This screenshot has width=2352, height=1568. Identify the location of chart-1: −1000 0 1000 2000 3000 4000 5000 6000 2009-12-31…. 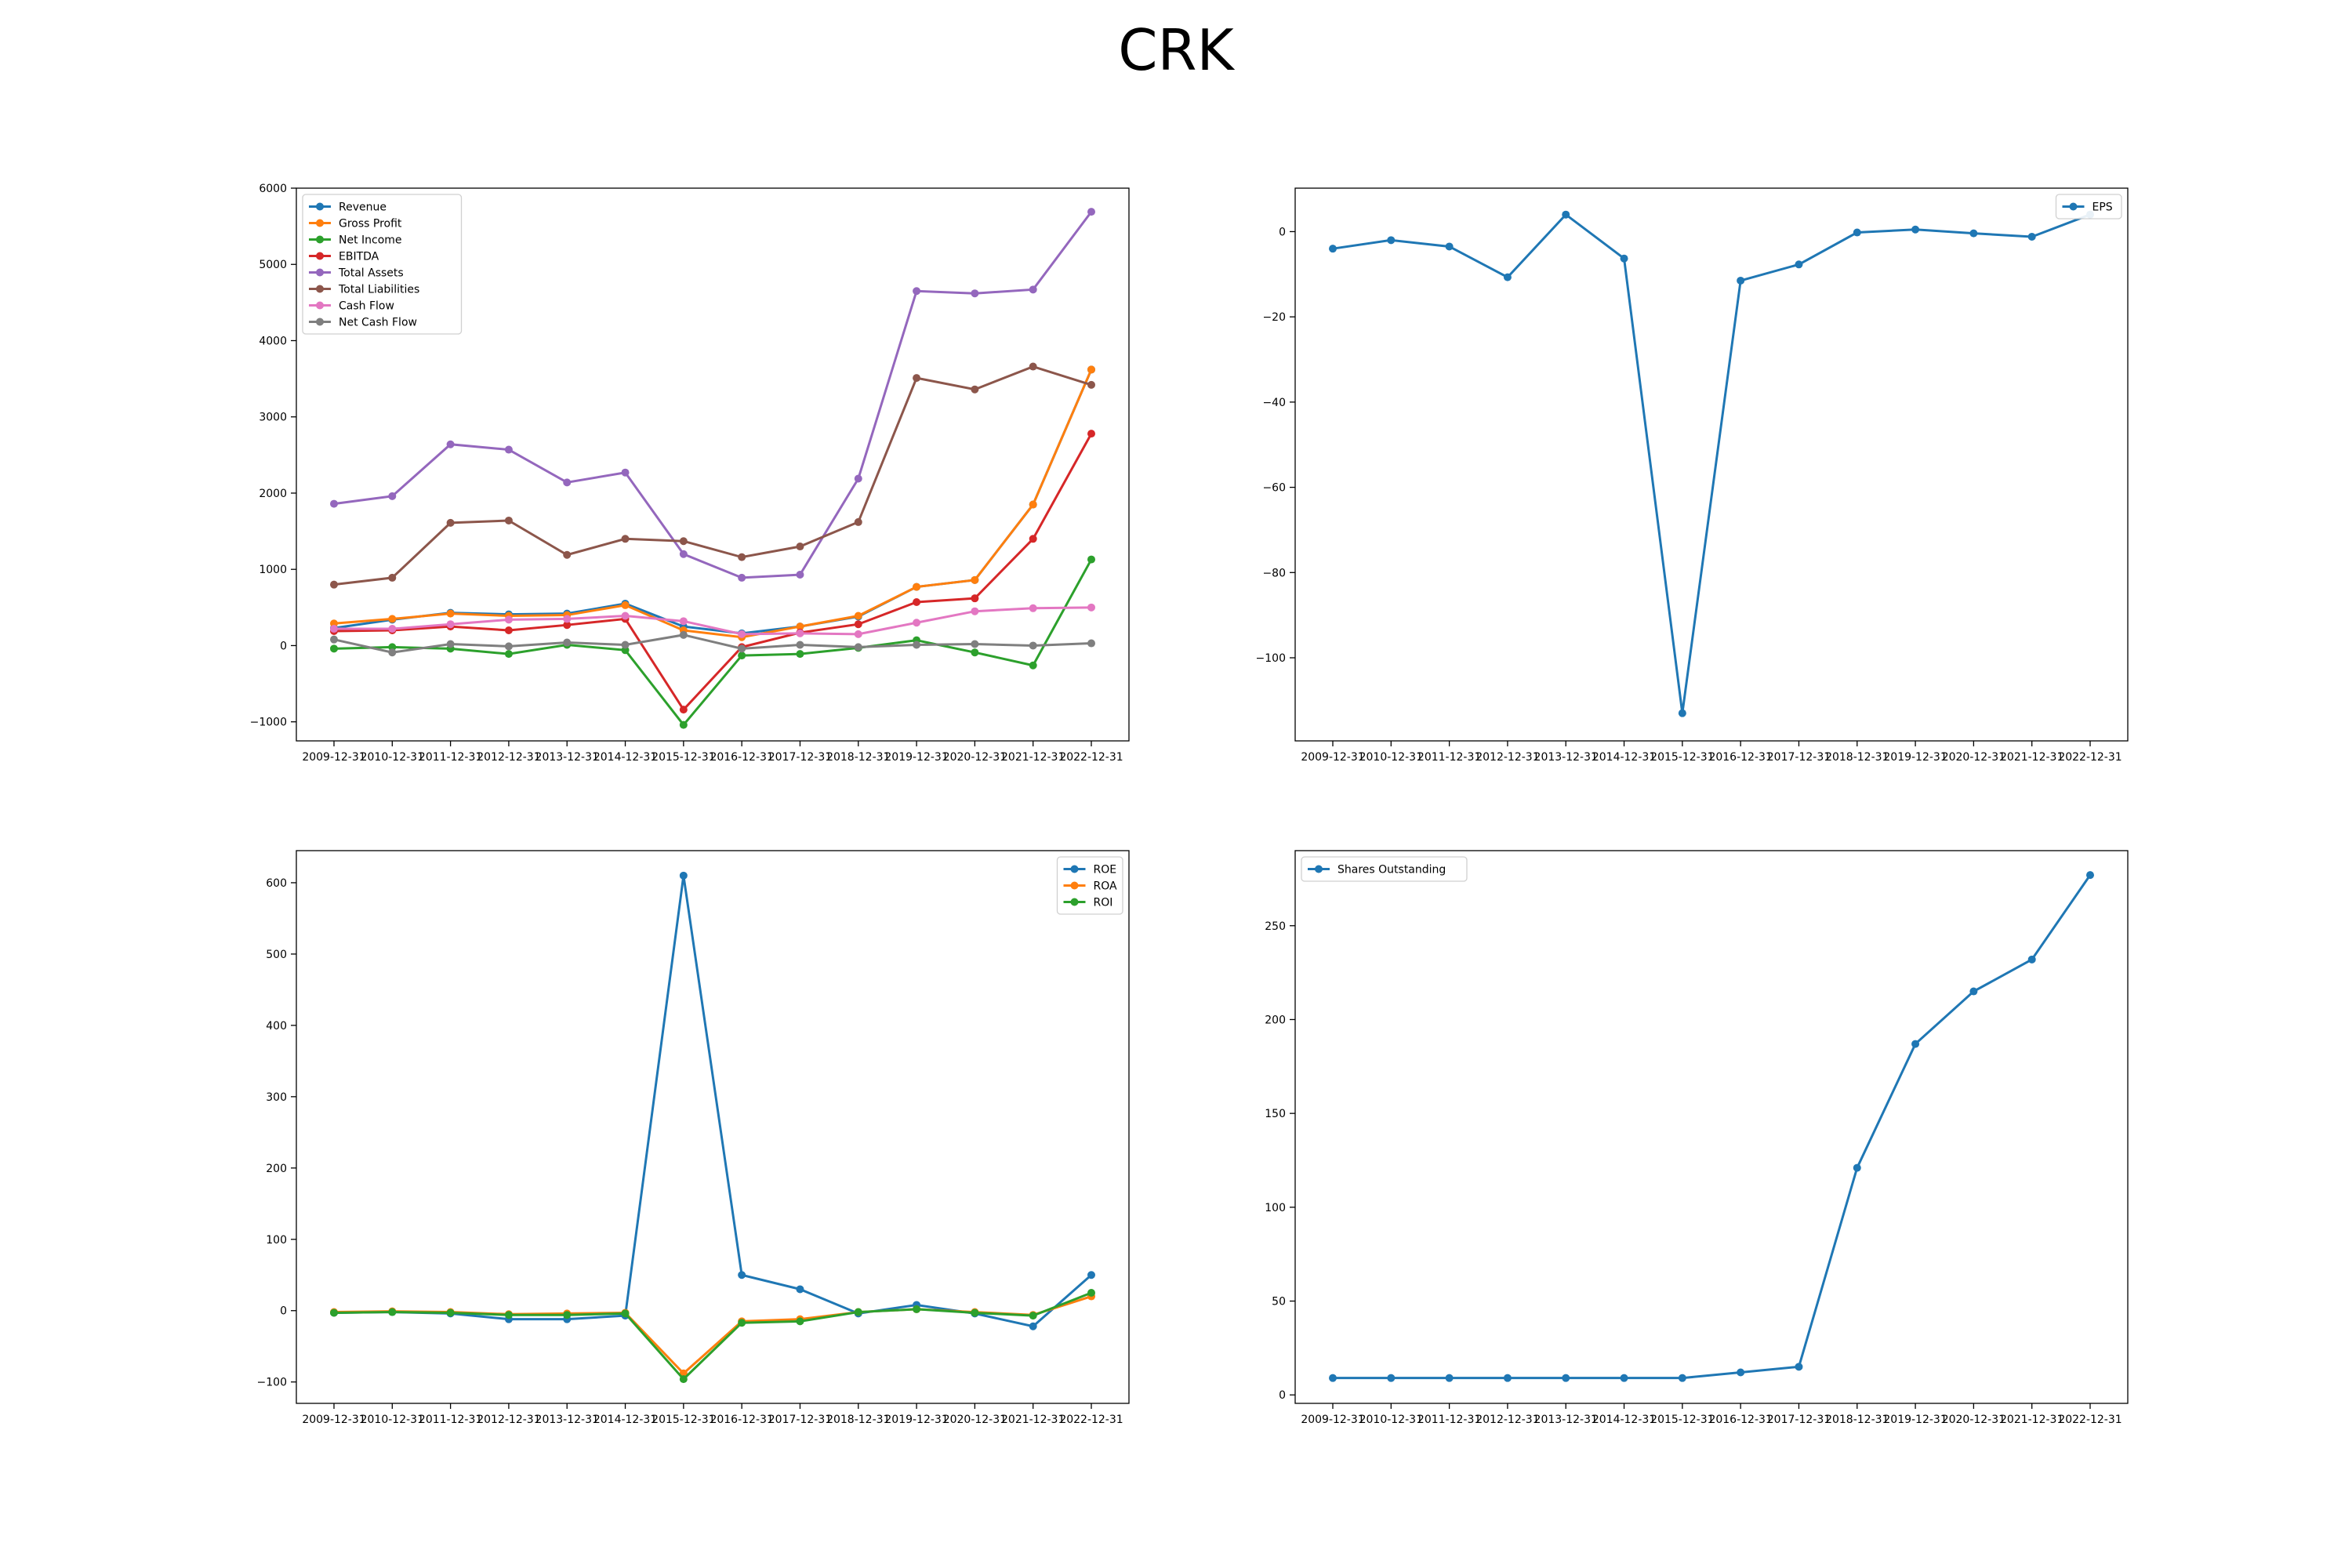
(690, 473).